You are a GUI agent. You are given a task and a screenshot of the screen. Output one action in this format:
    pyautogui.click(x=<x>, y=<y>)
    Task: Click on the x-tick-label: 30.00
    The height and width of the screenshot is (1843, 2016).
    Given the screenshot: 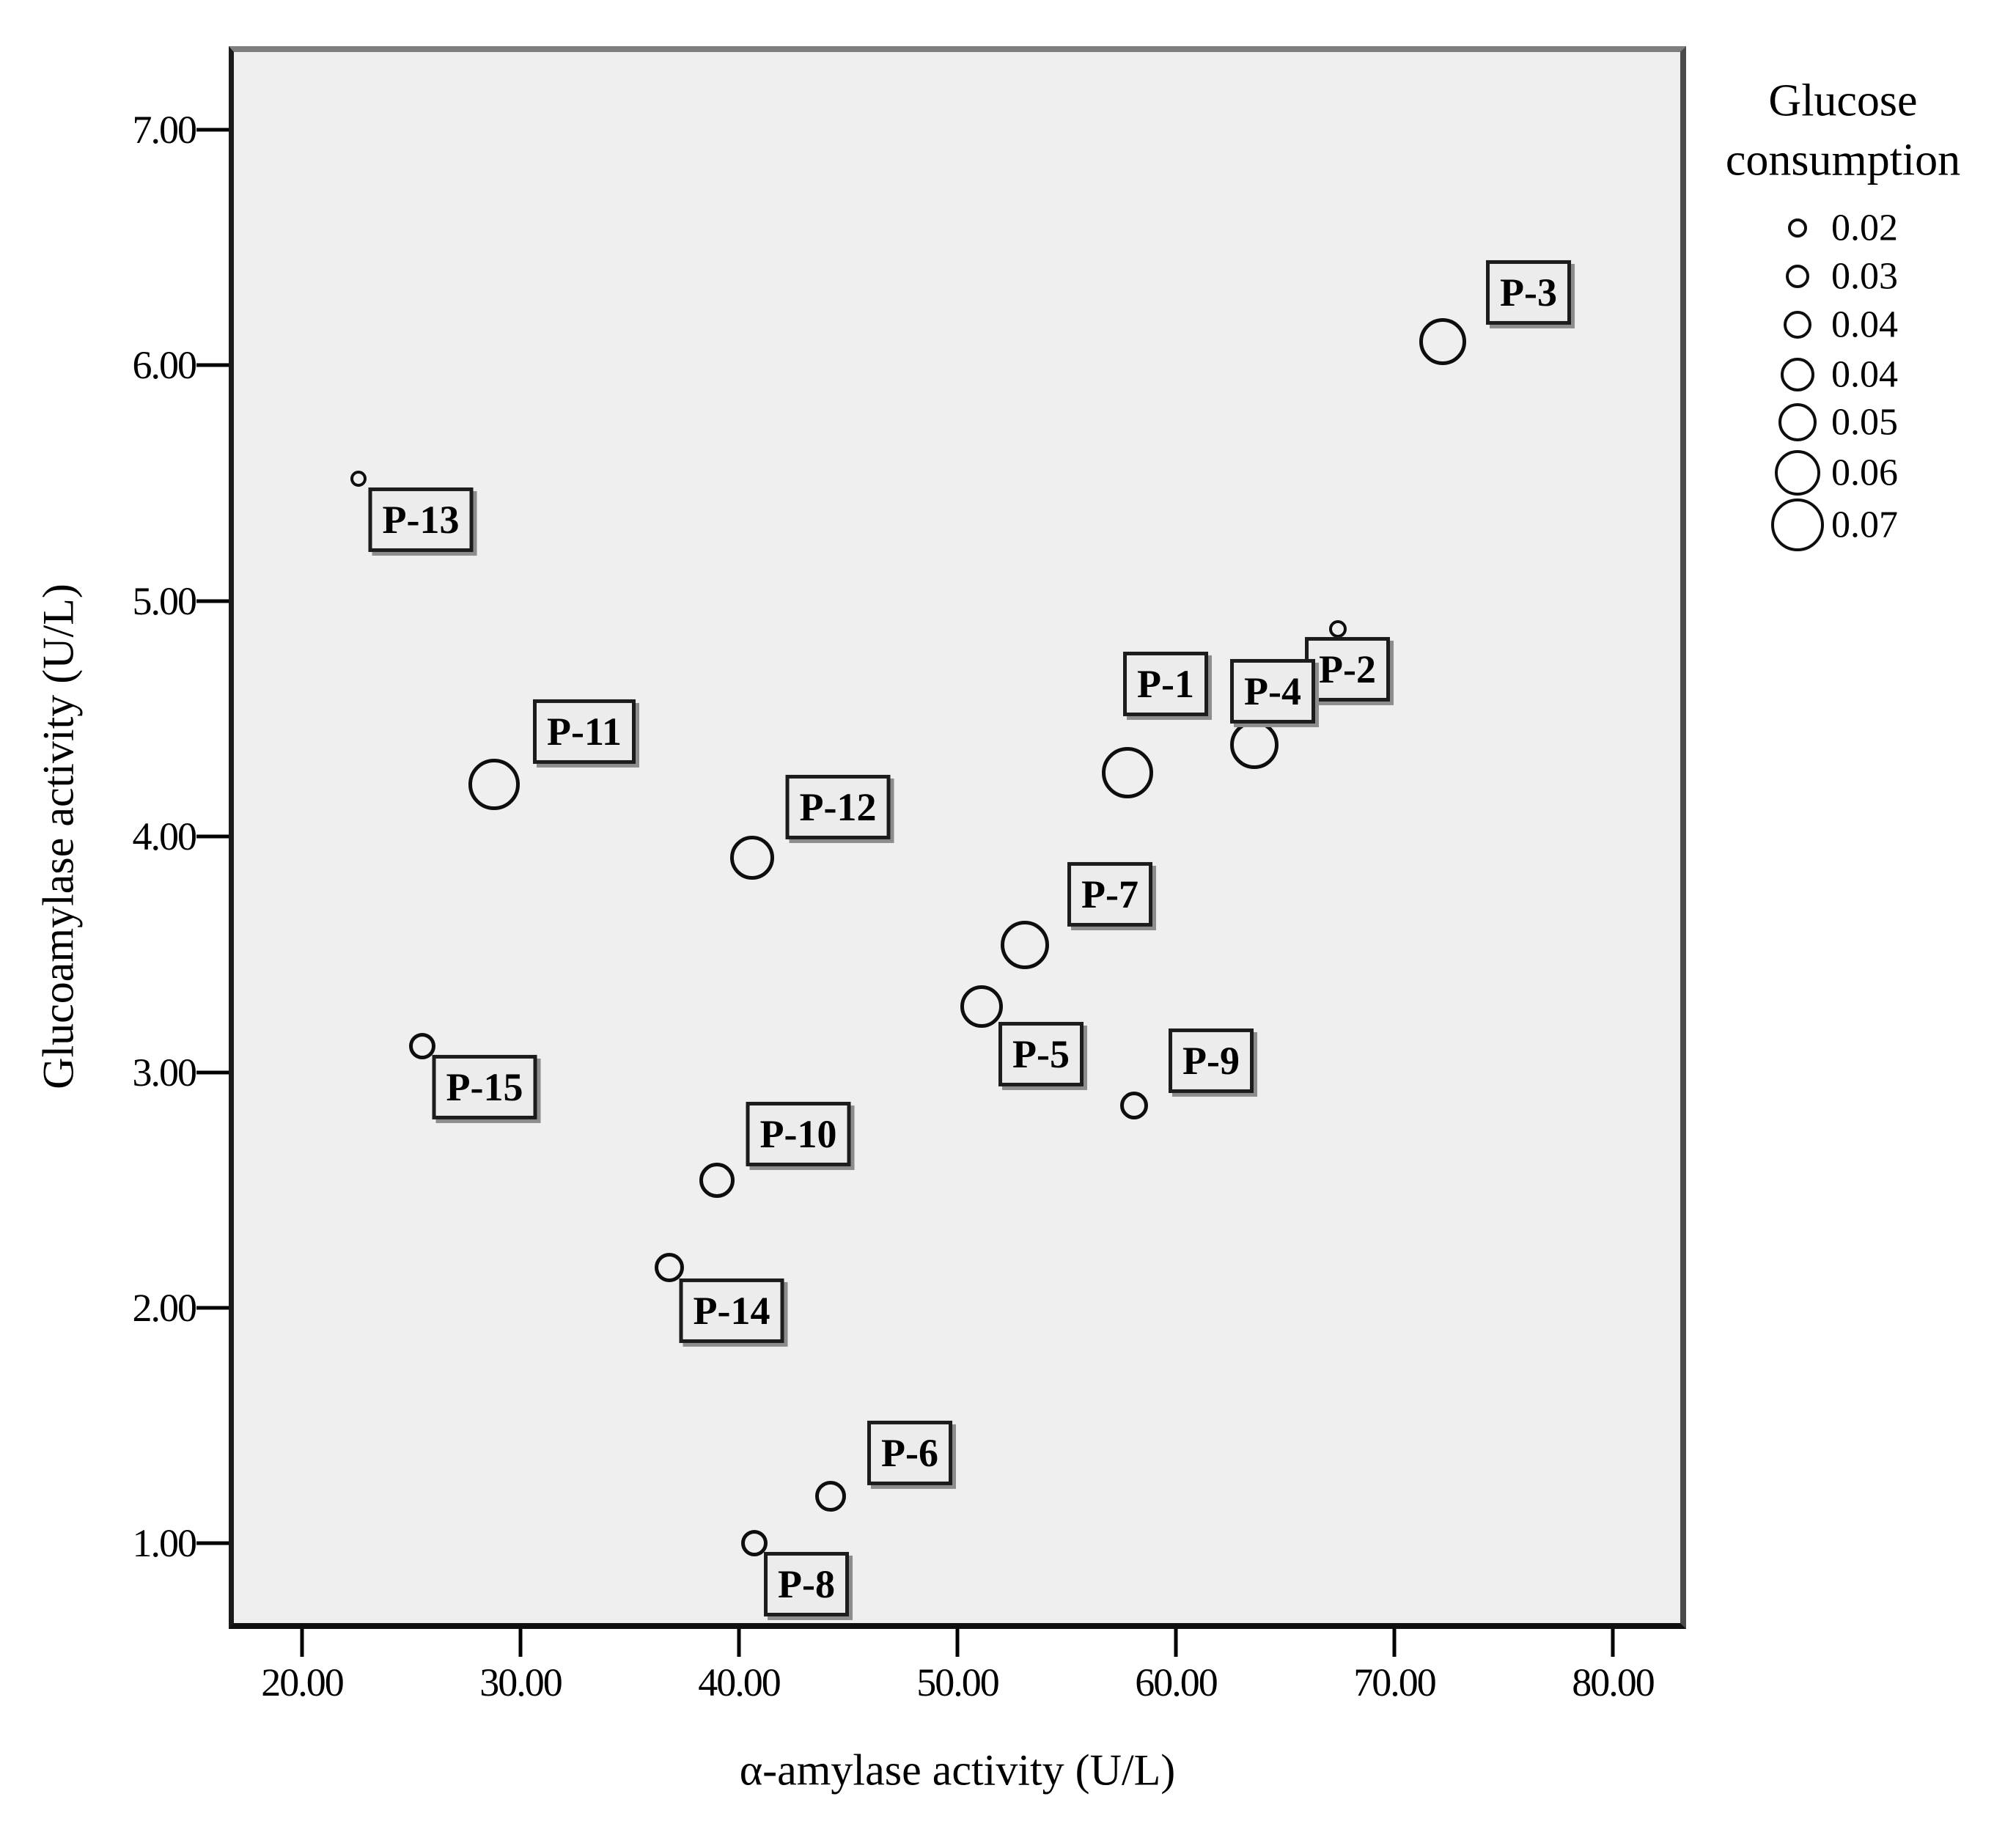 What is the action you would take?
    pyautogui.click(x=520, y=1682)
    